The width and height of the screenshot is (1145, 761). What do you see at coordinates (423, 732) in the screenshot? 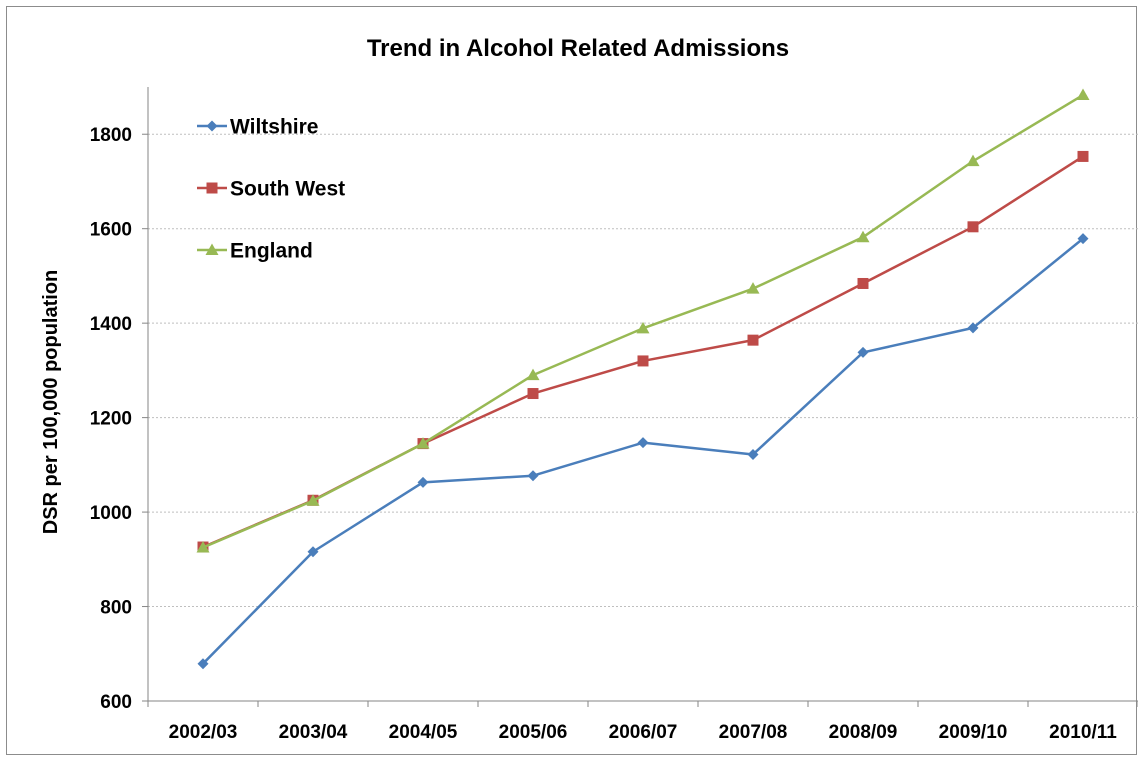
I see `x-tick-label: 2004/05` at bounding box center [423, 732].